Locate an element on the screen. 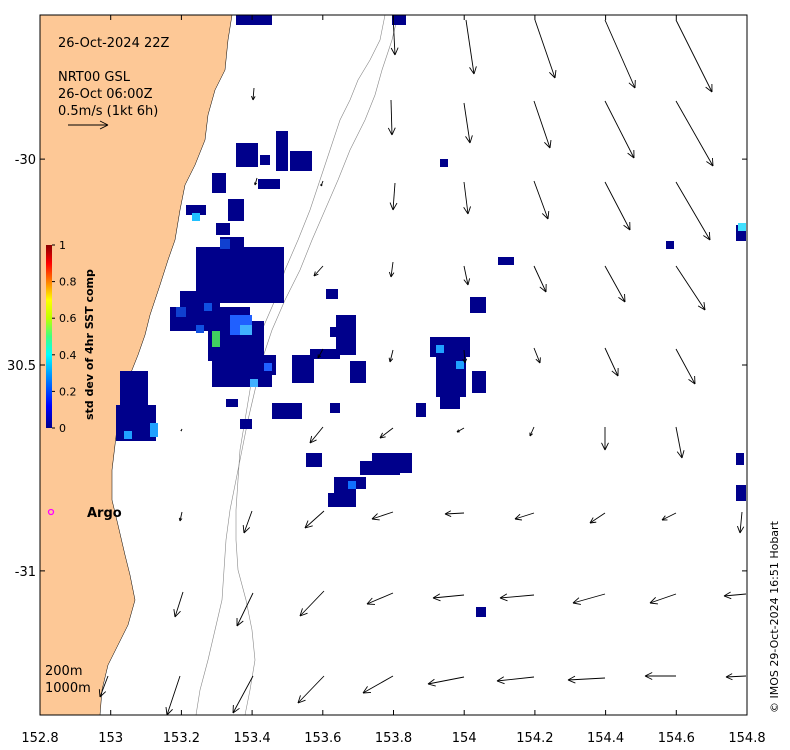  colorbar is located at coordinates (49, 336).